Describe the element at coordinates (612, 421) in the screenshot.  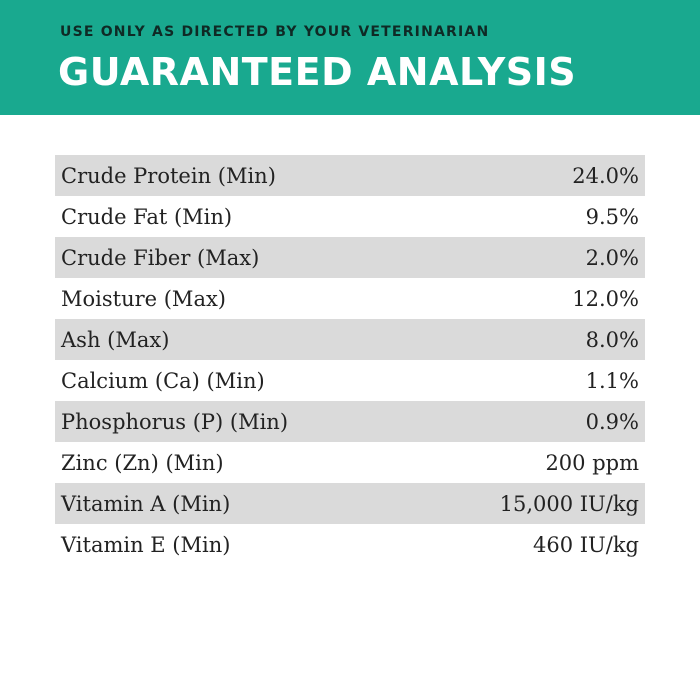
I see `nutrient-value: 0.9%` at that location.